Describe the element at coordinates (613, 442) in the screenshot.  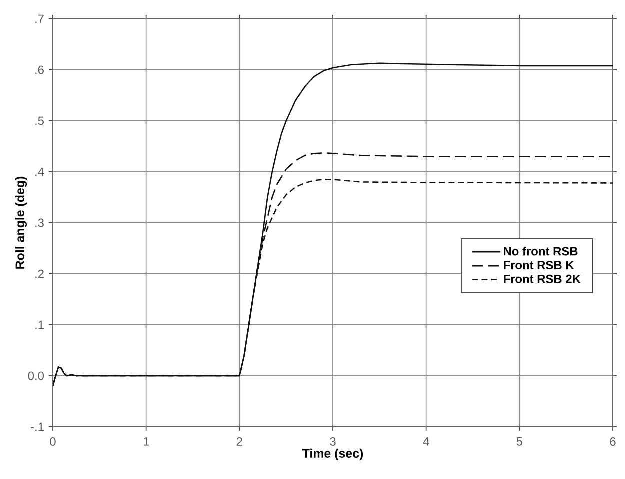
I see `x-tick-label: 6` at that location.